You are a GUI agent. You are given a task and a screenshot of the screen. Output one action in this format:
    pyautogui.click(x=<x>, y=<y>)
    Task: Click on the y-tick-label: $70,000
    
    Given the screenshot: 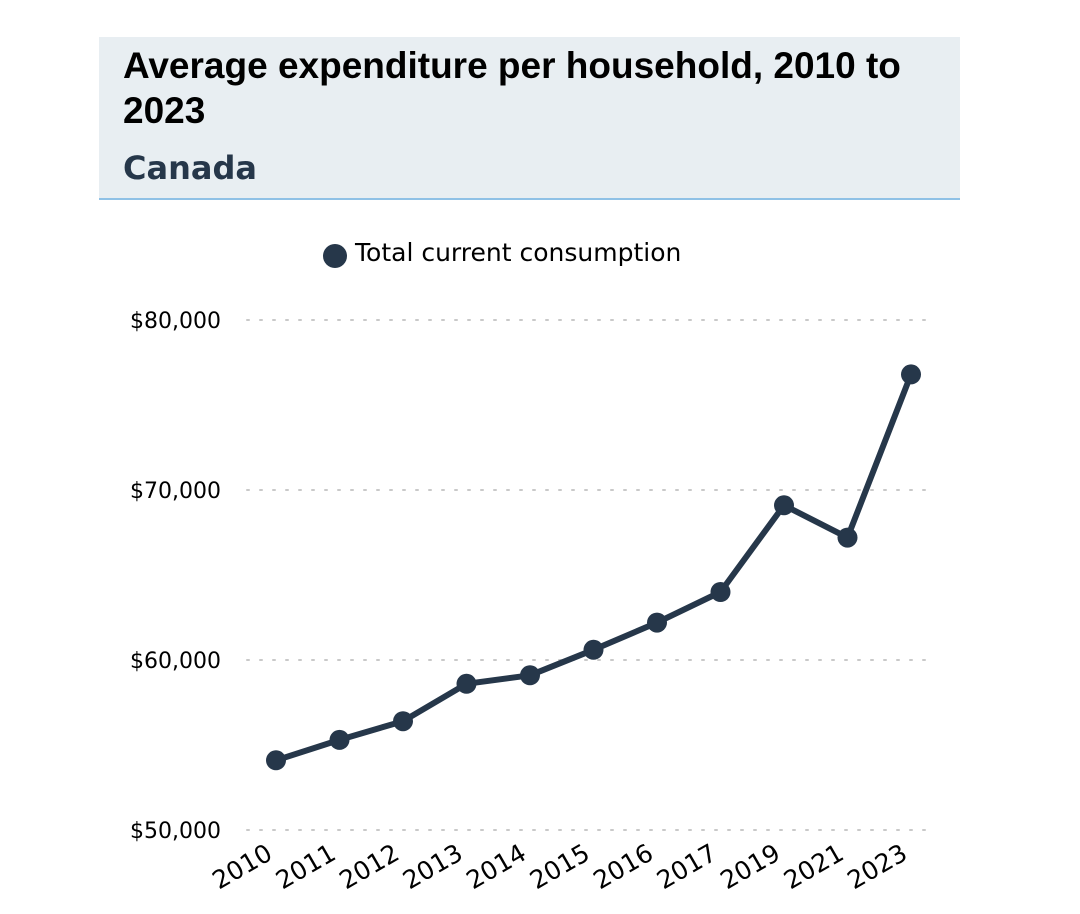 What is the action you would take?
    pyautogui.click(x=175, y=491)
    